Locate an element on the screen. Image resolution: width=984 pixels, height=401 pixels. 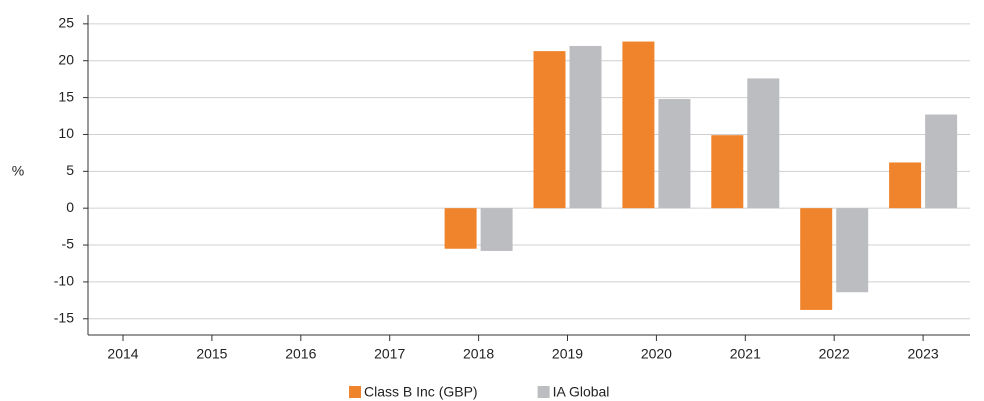
y-tick-label: -5 is located at coordinates (68, 244).